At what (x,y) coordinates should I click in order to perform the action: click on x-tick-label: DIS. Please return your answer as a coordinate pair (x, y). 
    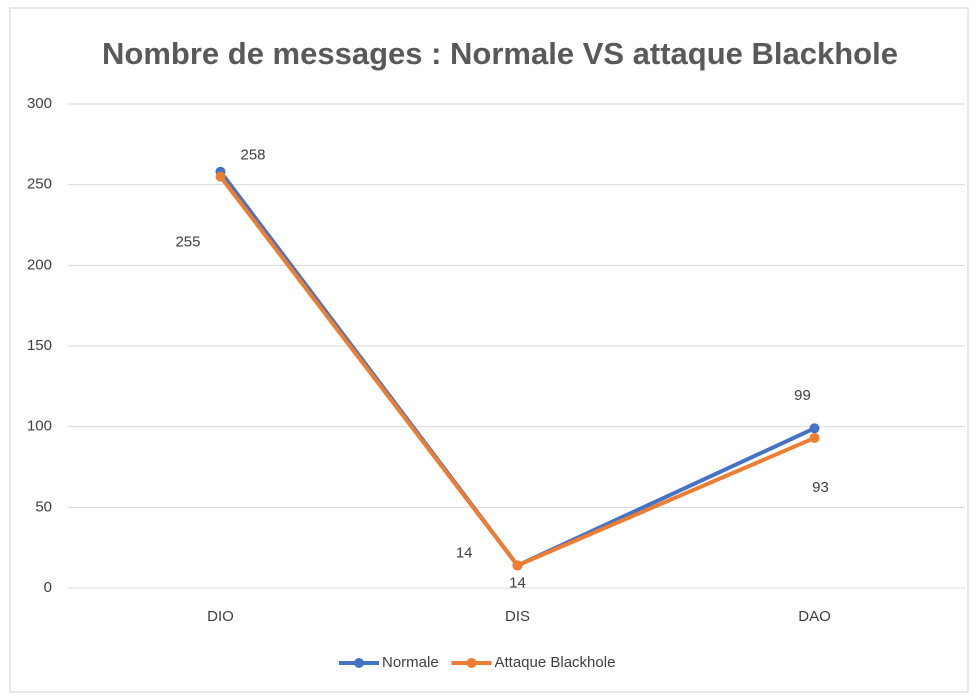
    Looking at the image, I should click on (517, 616).